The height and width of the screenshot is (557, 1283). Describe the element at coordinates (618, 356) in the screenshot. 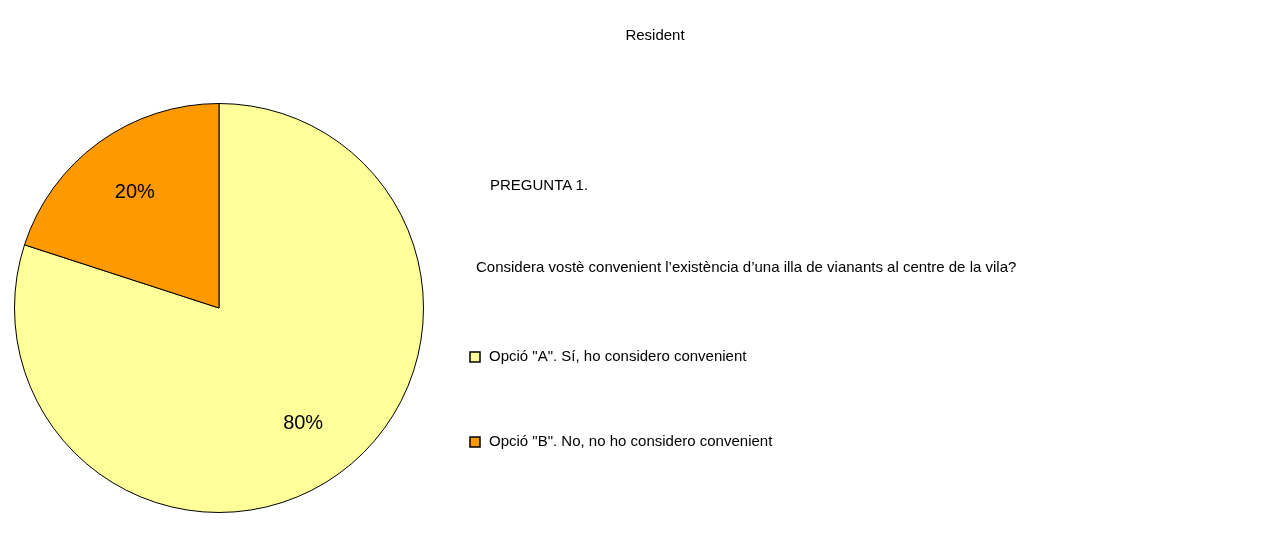

I see `legend-label: Opció "A". Sí, ho considero convenient` at that location.